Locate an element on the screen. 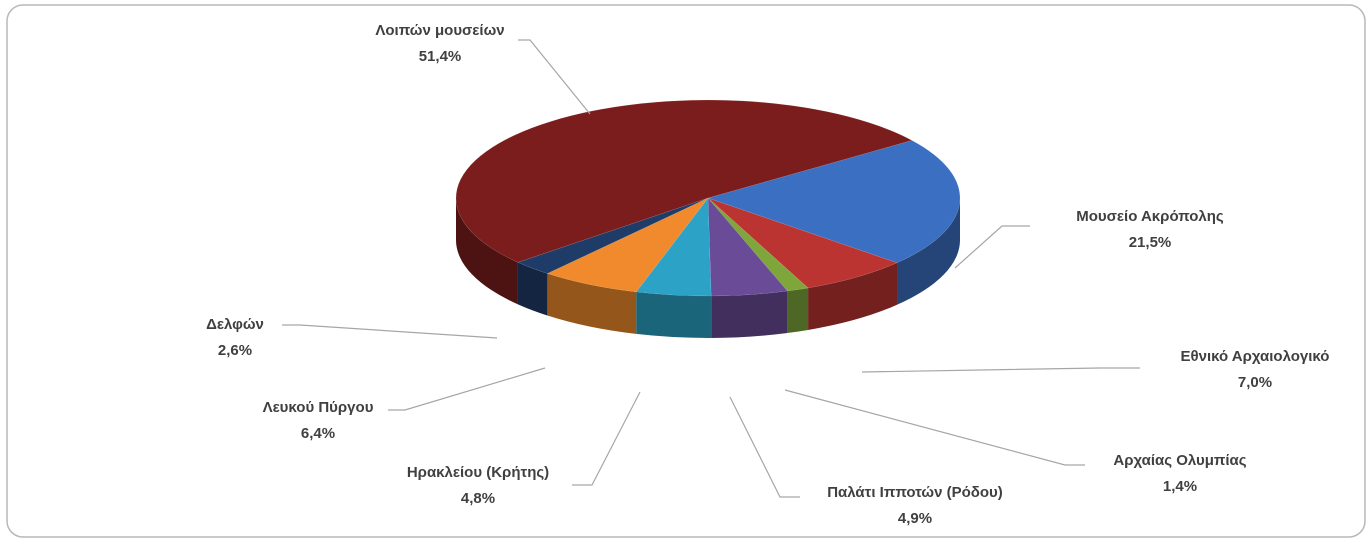  slice-value-label: 1,4% is located at coordinates (1180, 486).